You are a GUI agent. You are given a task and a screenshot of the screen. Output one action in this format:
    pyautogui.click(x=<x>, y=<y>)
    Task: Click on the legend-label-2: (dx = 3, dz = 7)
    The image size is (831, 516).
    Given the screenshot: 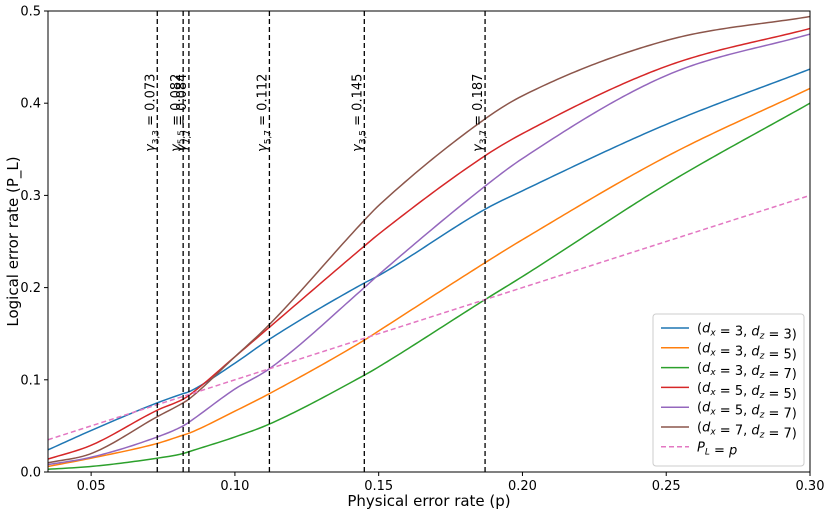 What is the action you would take?
    pyautogui.click(x=747, y=371)
    